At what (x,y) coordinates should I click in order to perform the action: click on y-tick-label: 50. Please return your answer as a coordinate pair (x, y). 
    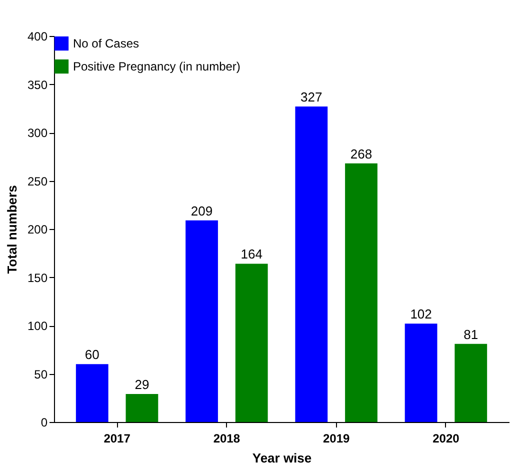
    Looking at the image, I should click on (41, 374).